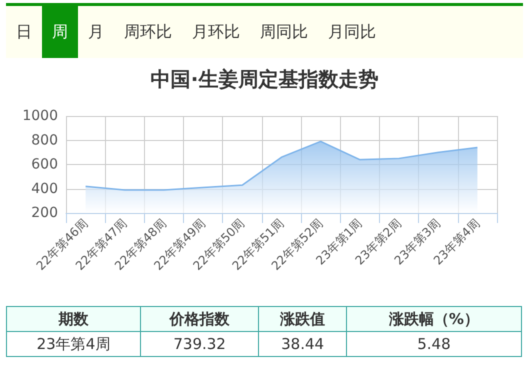  What do you see at coordinates (434, 344) in the screenshot?
I see `text: 5.48` at bounding box center [434, 344].